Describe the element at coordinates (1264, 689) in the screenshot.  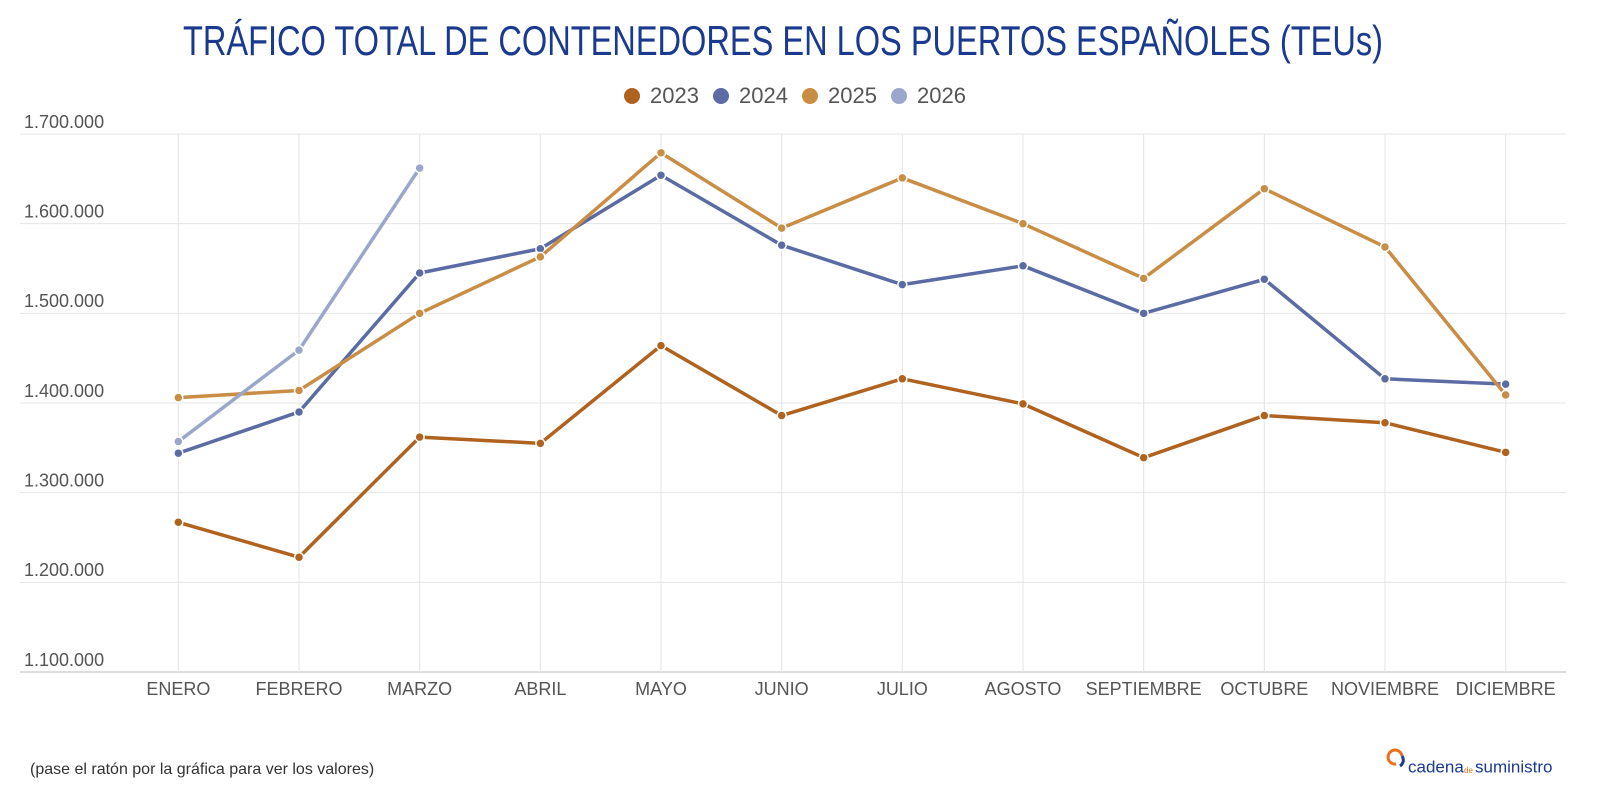
I see `x-tick-label: OCTUBRE` at that location.